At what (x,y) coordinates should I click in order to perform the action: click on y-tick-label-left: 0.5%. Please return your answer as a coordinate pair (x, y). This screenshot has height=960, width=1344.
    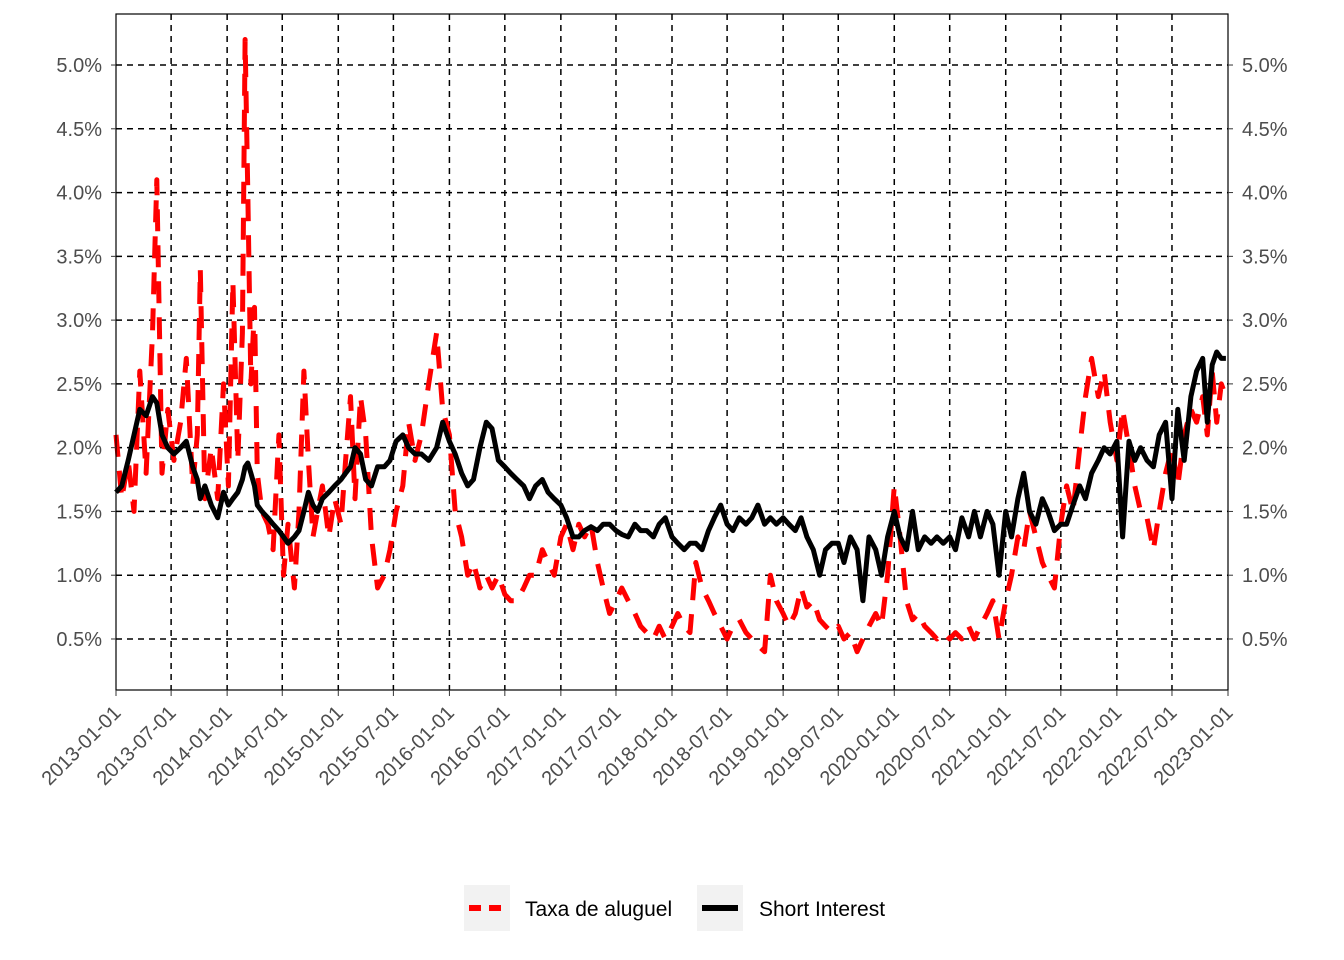
    Looking at the image, I should click on (79, 640).